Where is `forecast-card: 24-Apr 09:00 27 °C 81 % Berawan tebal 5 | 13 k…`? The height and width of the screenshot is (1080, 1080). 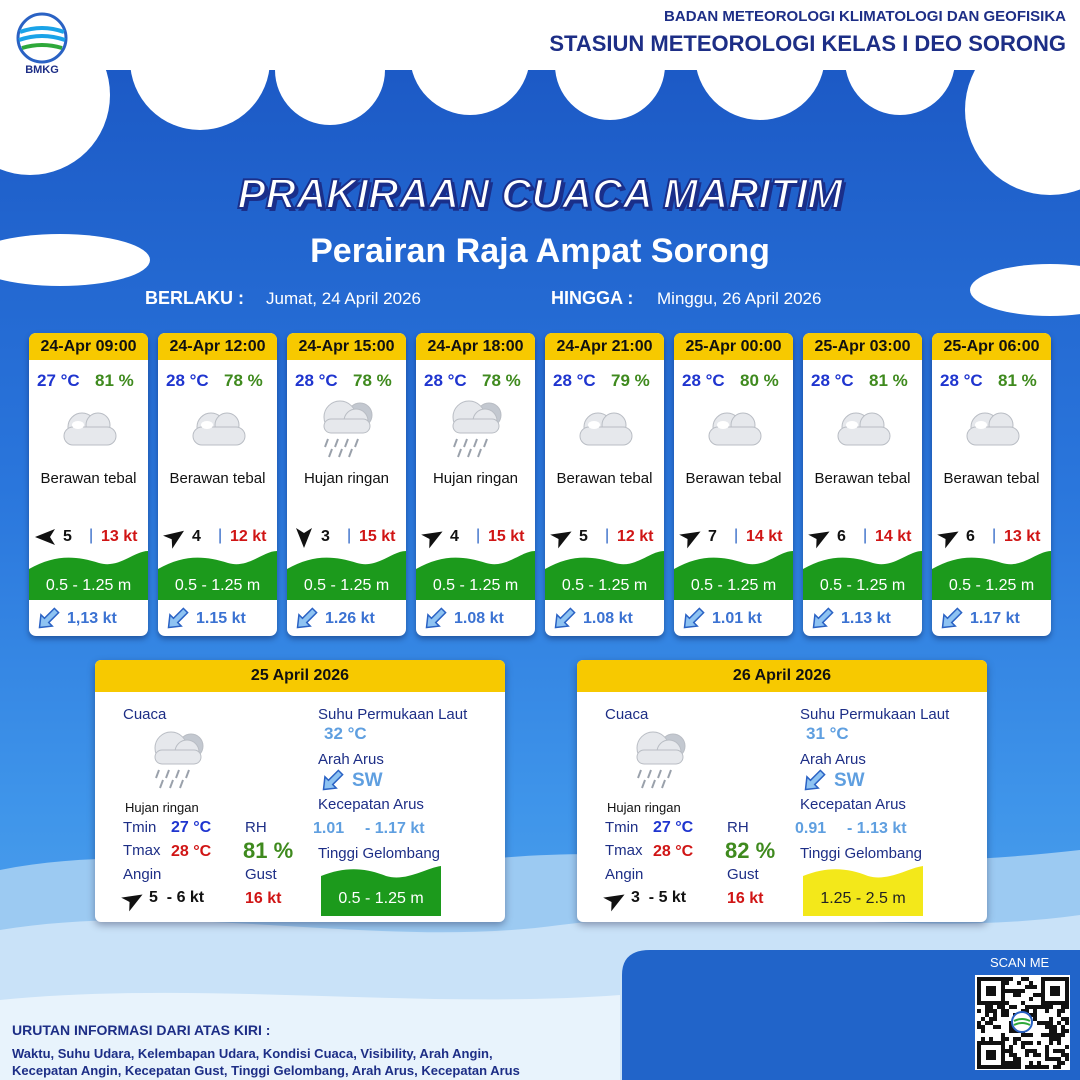 forecast-card: 24-Apr 09:00 27 °C 81 % Berawan tebal 5 | 13 k… is located at coordinates (88, 484).